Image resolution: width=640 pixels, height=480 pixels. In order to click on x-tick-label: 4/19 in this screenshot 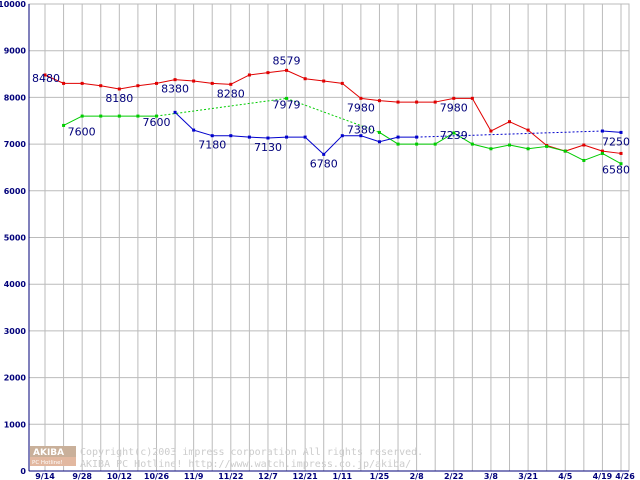, I will do `click(603, 476)`.